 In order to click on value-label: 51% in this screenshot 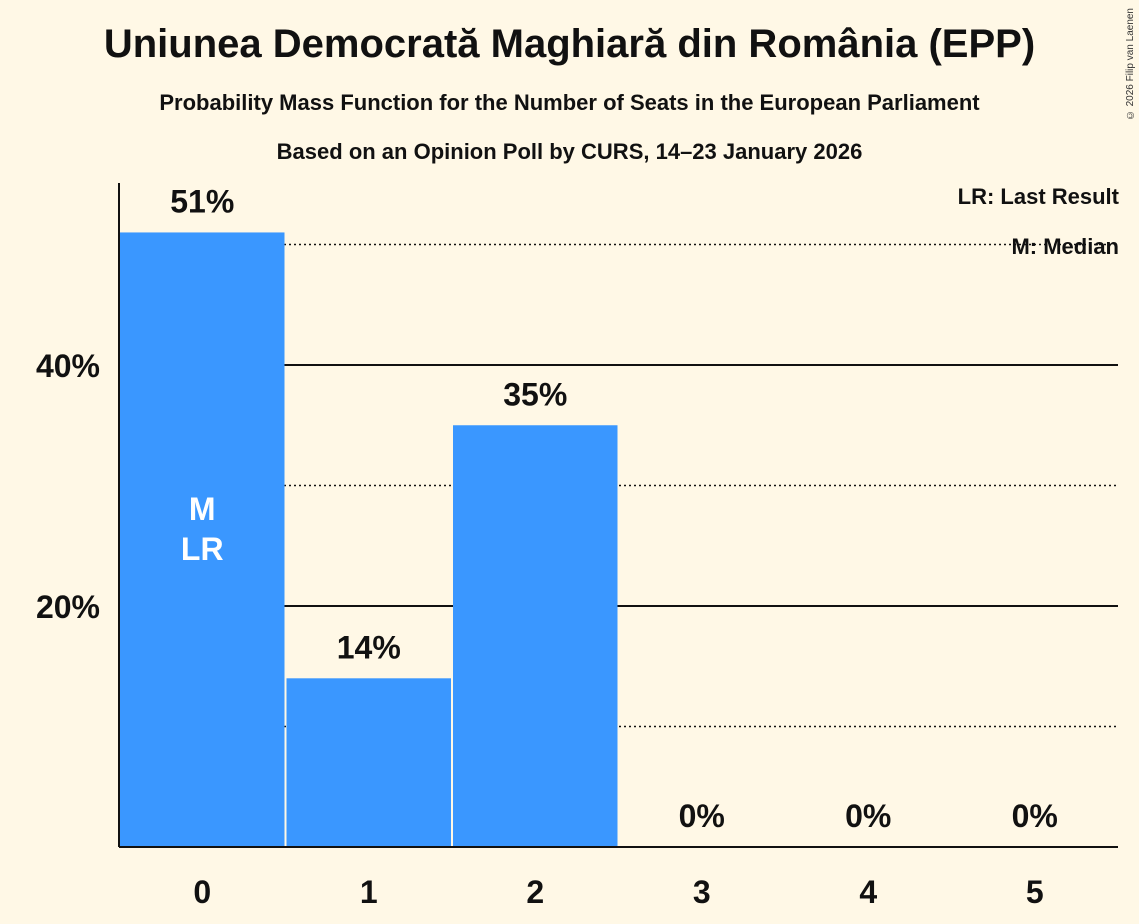, I will do `click(202, 201)`.